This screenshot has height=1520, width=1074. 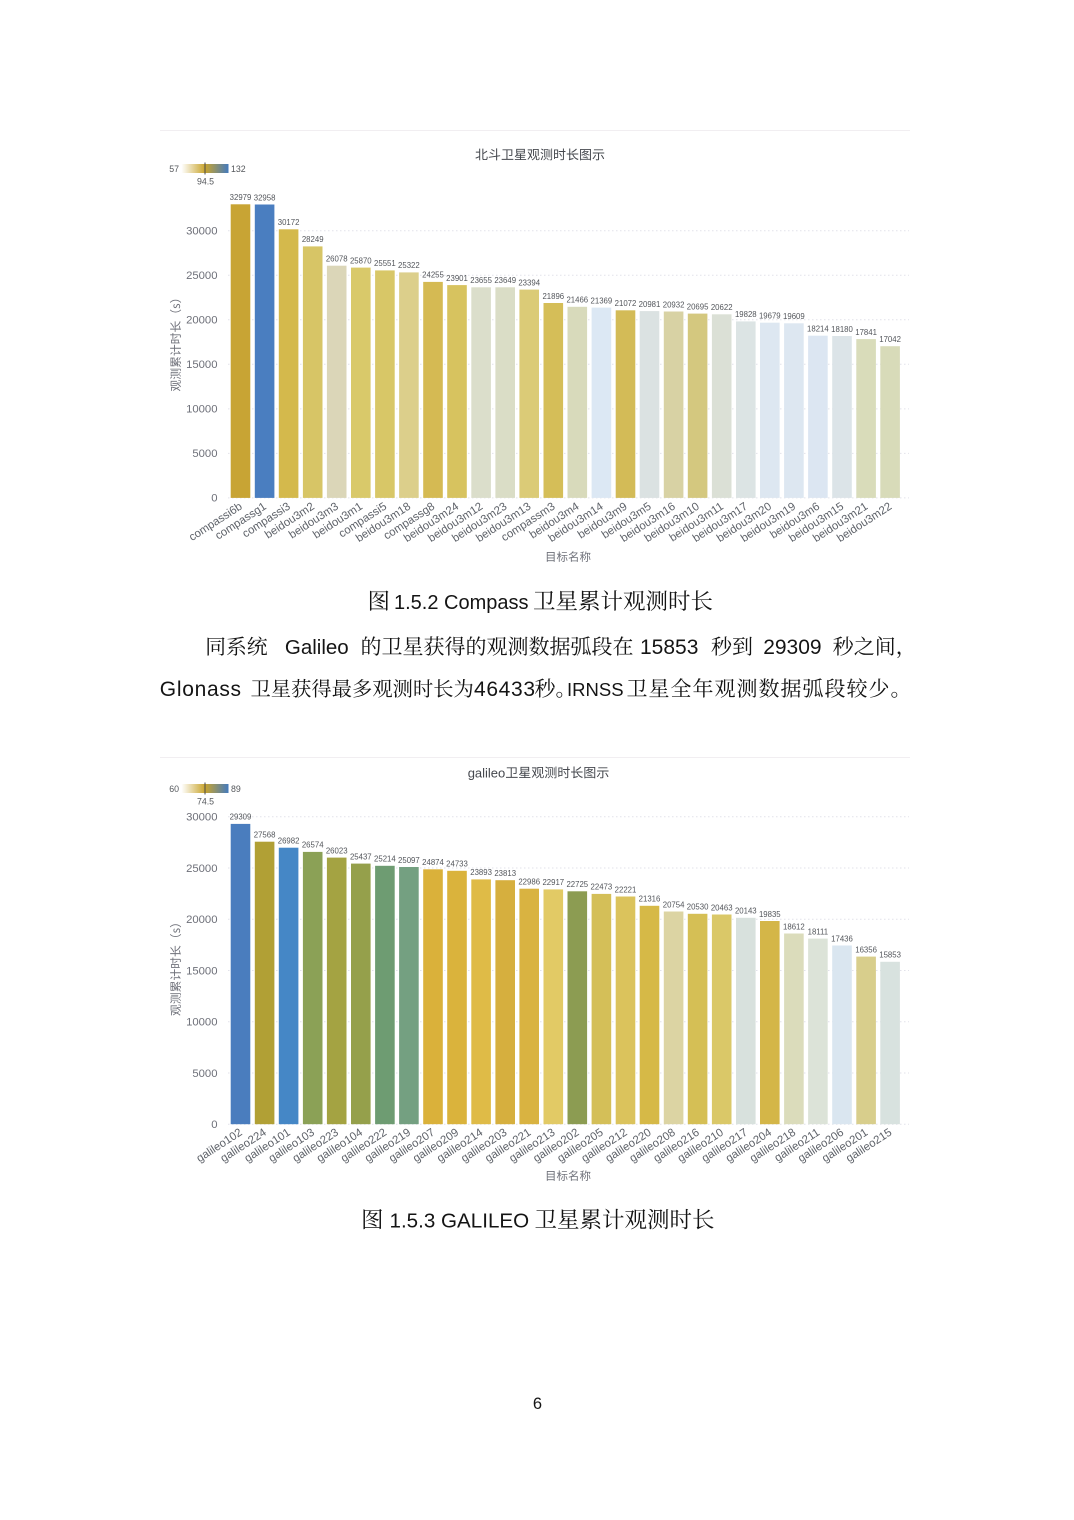 I want to click on svg-text: 23813, so click(x=505, y=873).